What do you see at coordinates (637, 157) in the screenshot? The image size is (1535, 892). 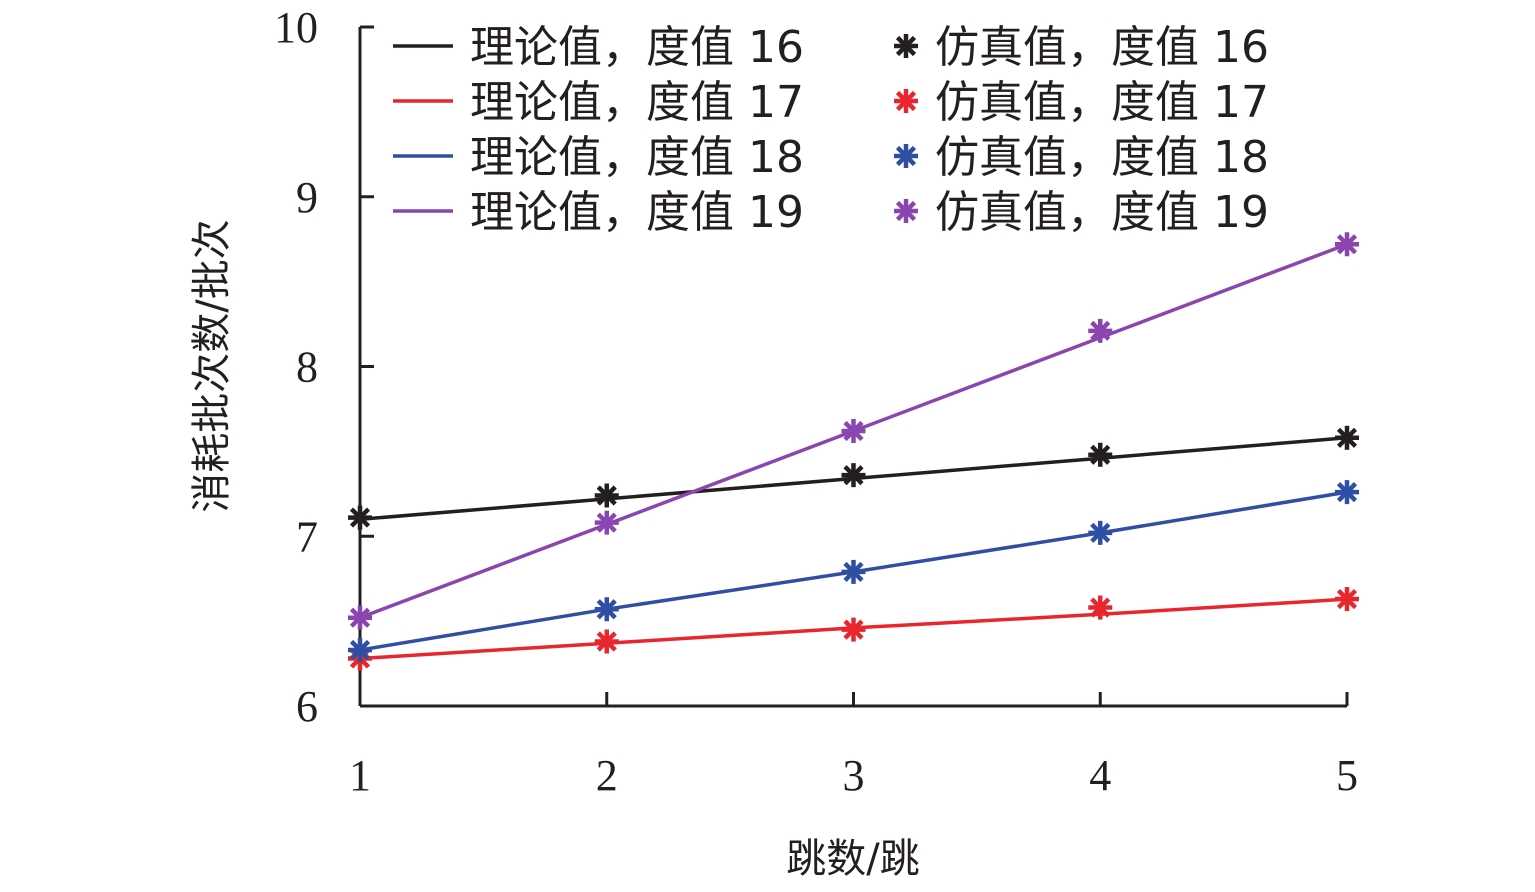 I see `legend-entry-label: 理论值，度值 18` at bounding box center [637, 157].